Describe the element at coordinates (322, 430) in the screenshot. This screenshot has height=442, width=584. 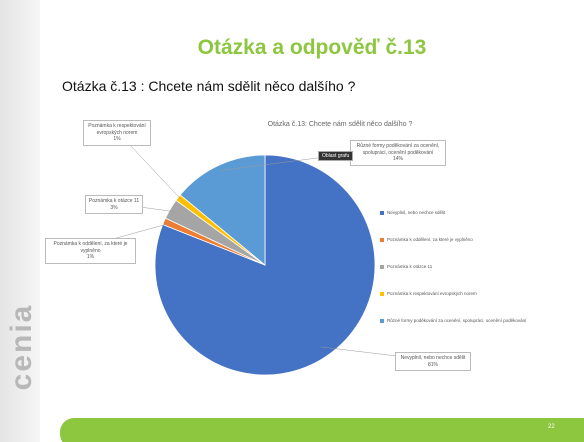
I see `footer-bar` at that location.